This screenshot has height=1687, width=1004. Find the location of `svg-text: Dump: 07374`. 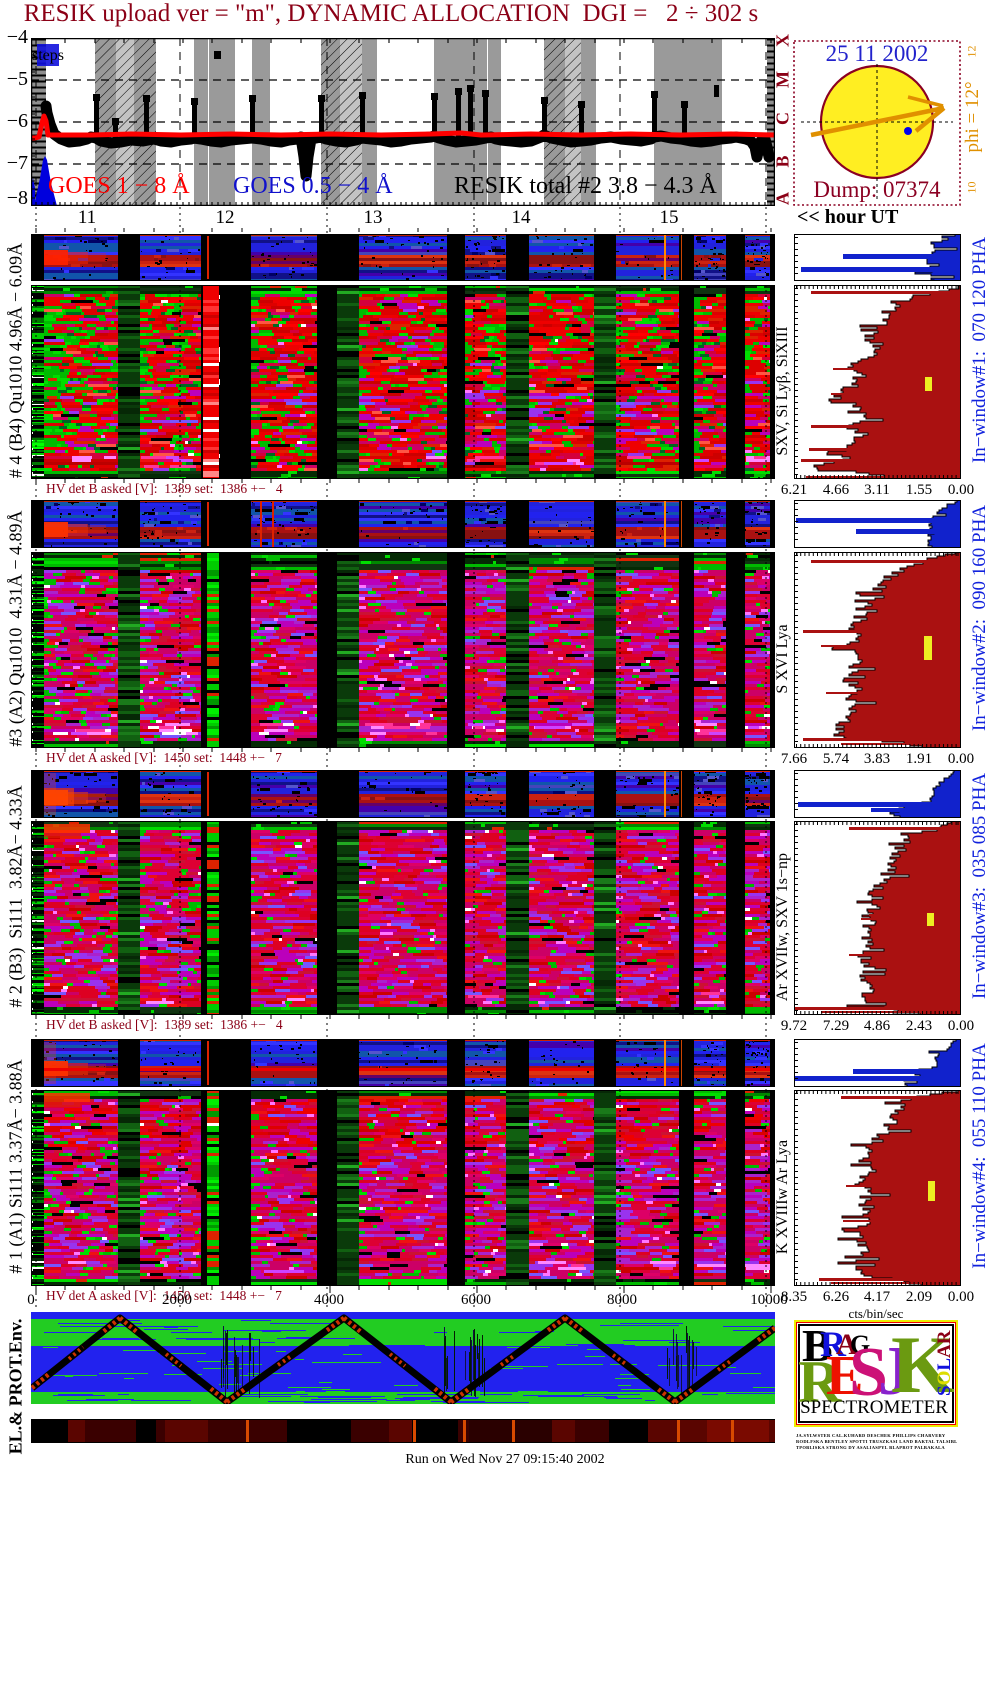

svg-text: Dump: 07374 is located at coordinates (877, 189).